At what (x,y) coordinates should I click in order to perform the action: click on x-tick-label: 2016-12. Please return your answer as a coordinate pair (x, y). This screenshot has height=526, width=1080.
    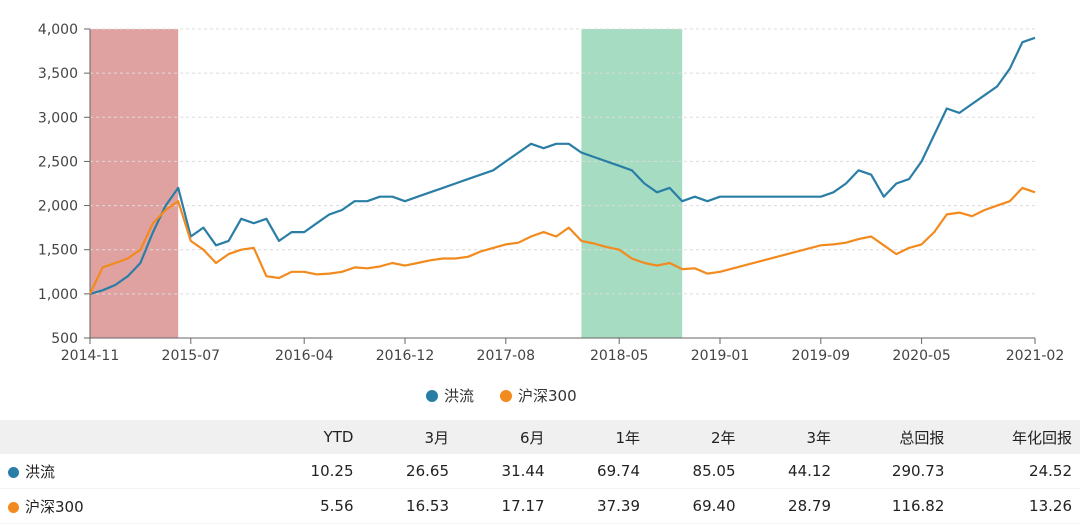
    Looking at the image, I should click on (405, 356).